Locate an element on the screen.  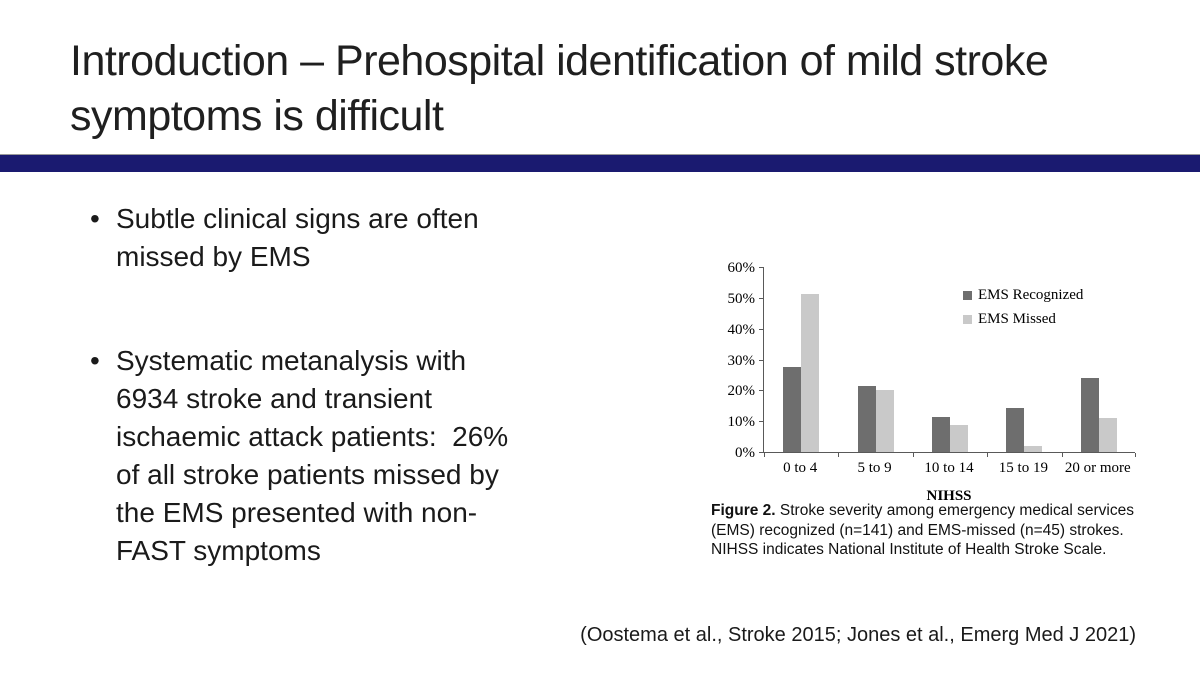
legend-row: EMS Recognized is located at coordinates (1023, 295).